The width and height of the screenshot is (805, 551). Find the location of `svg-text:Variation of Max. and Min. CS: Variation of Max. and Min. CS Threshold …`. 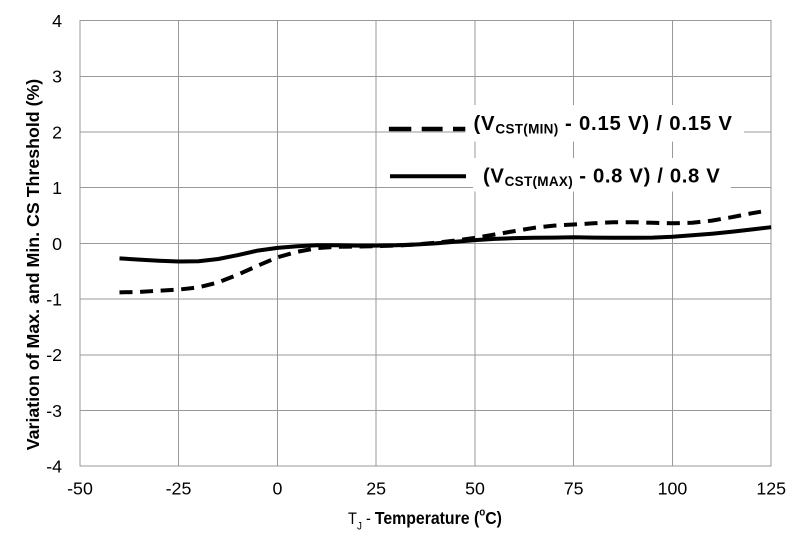

svg-text:Variation of Max. and Min. CS: Variation of Max. and Min. CS Threshold … is located at coordinates (33, 265).